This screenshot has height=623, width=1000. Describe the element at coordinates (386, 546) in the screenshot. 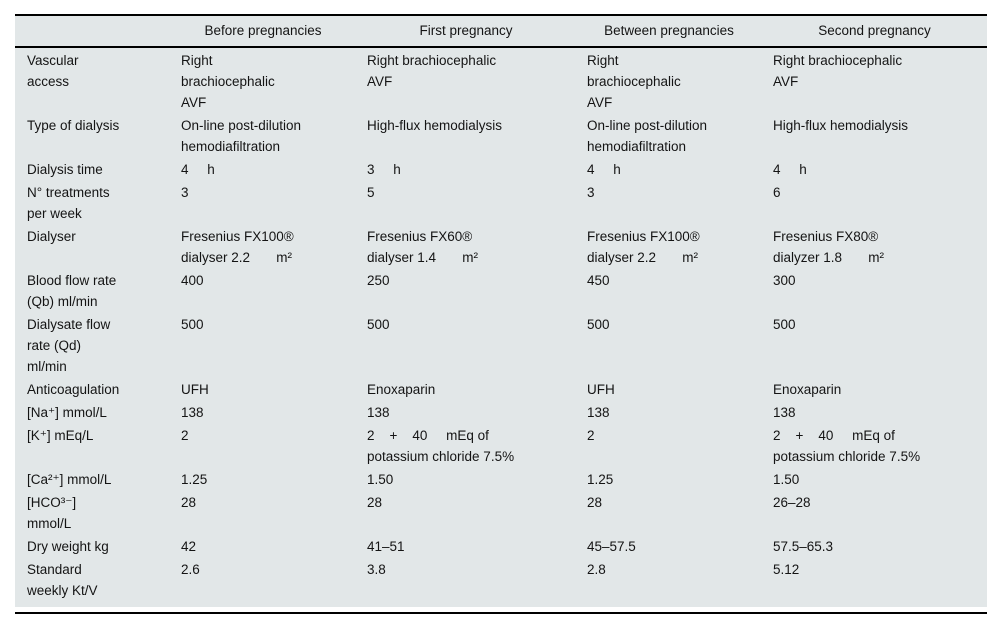

I see `table-cell: 41–51` at that location.